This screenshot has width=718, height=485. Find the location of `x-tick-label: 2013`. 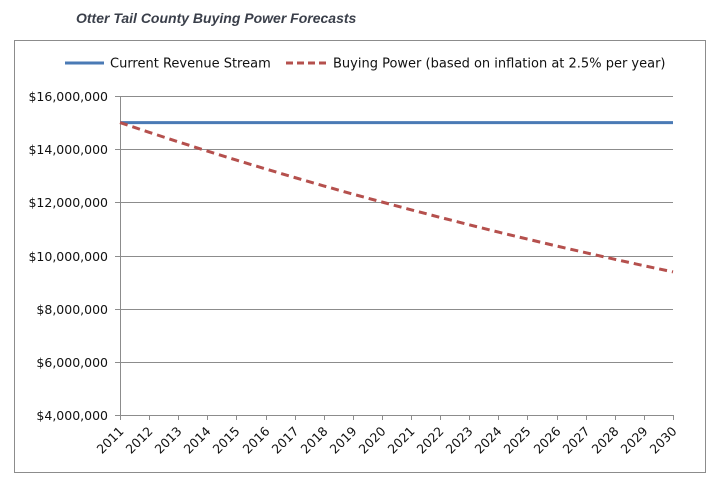

x-tick-label: 2013 is located at coordinates (168, 440).